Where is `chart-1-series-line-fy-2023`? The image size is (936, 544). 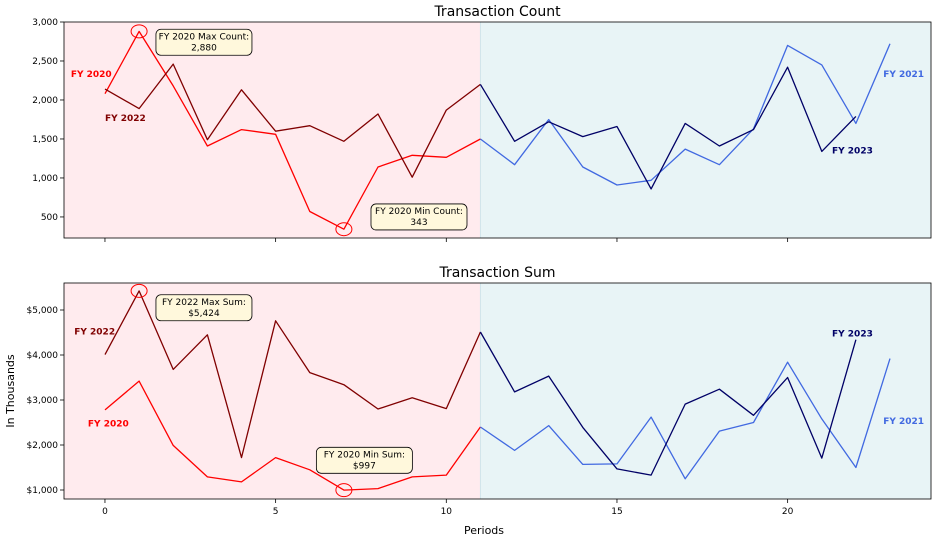 chart-1-series-line-fy-2023 is located at coordinates (668, 128).